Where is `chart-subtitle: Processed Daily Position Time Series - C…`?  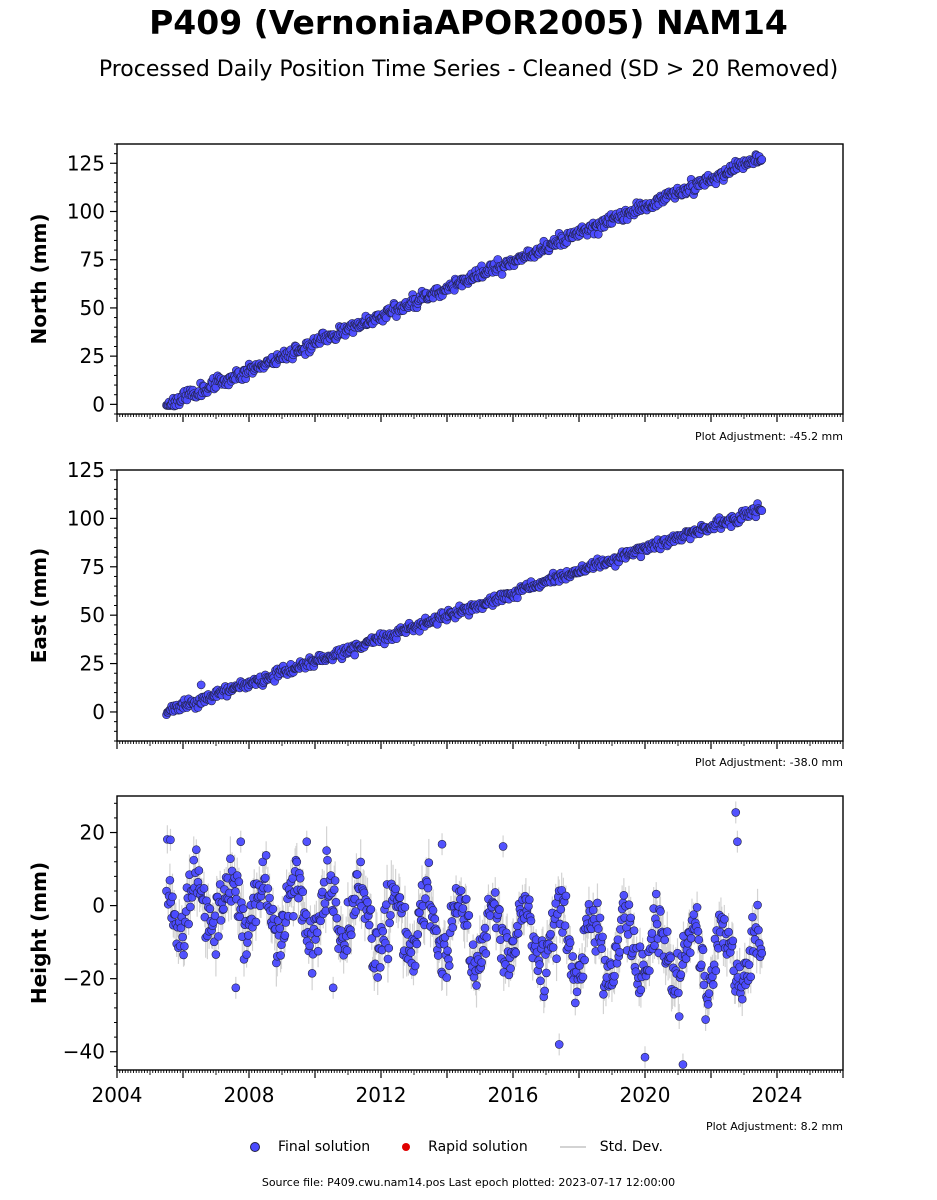
chart-subtitle: Processed Daily Position Time Series - C… is located at coordinates (468, 69).